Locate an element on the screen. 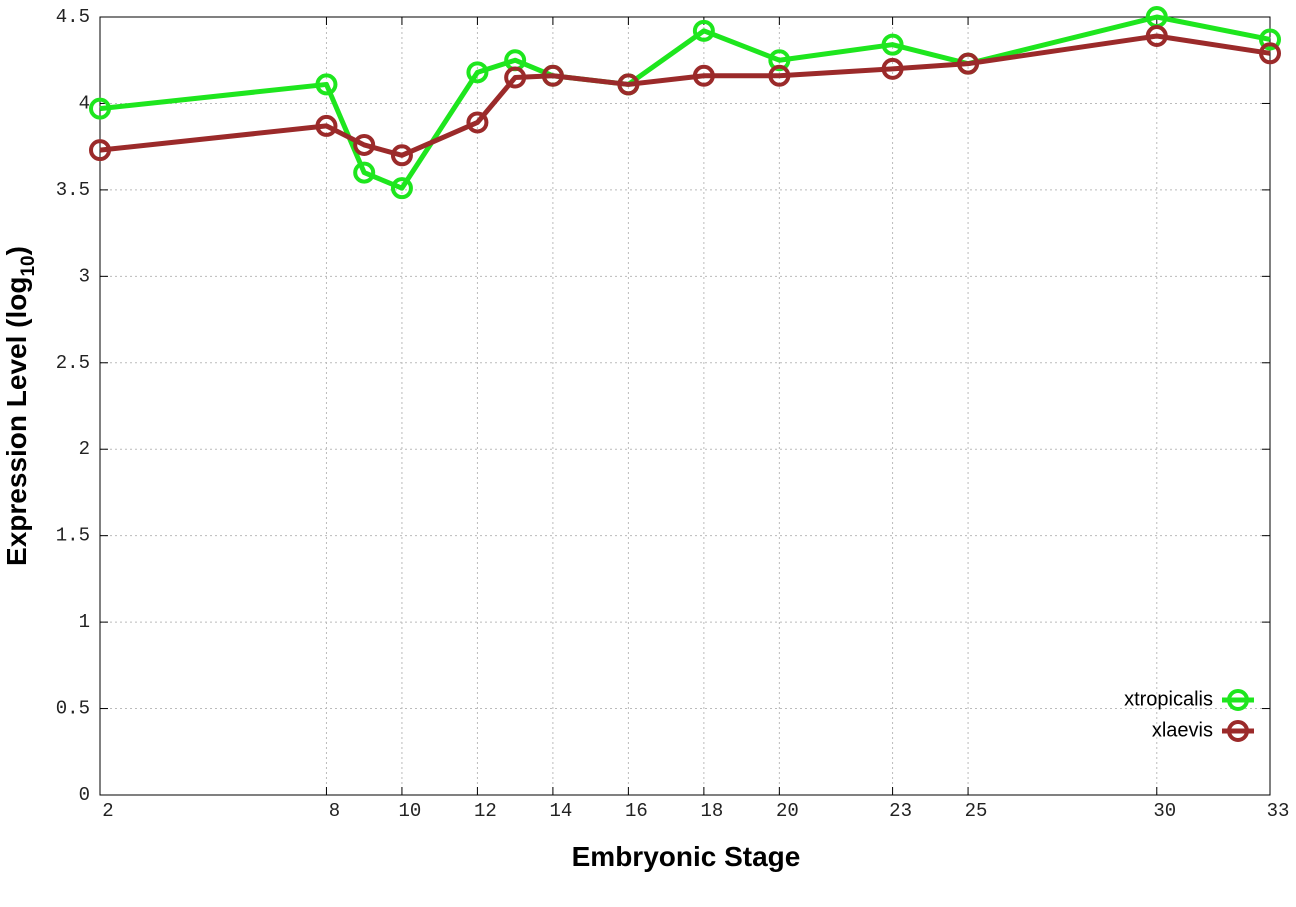 The height and width of the screenshot is (907, 1296). y-axis-title-sub: 10 is located at coordinates (28, 265).